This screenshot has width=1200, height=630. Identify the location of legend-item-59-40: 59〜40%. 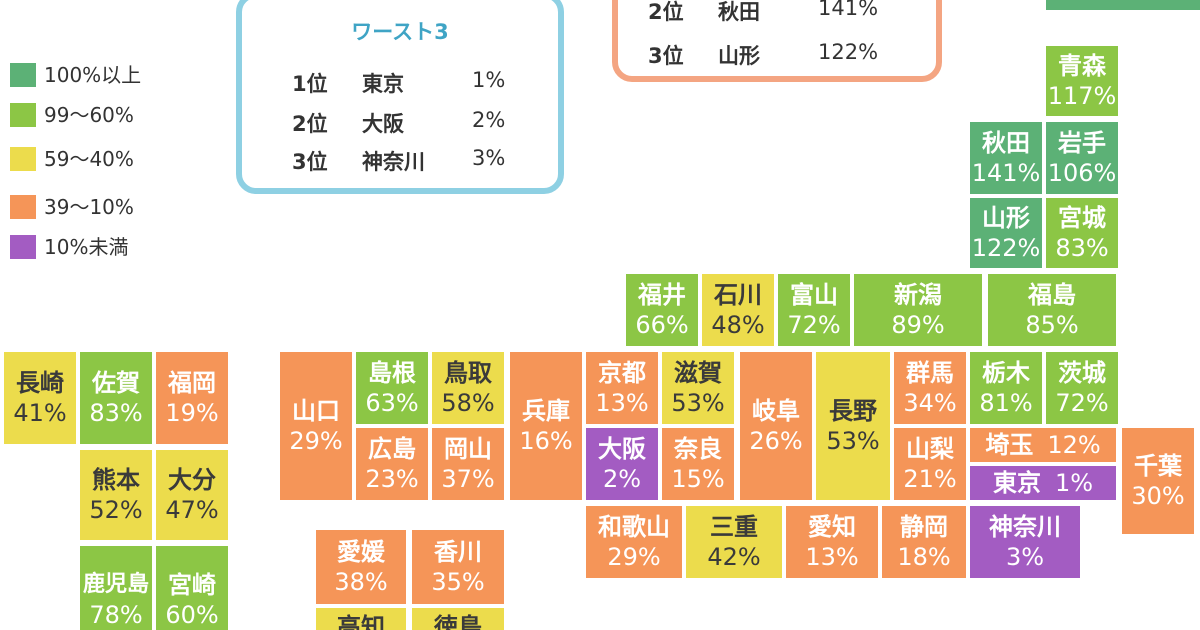
(95, 159).